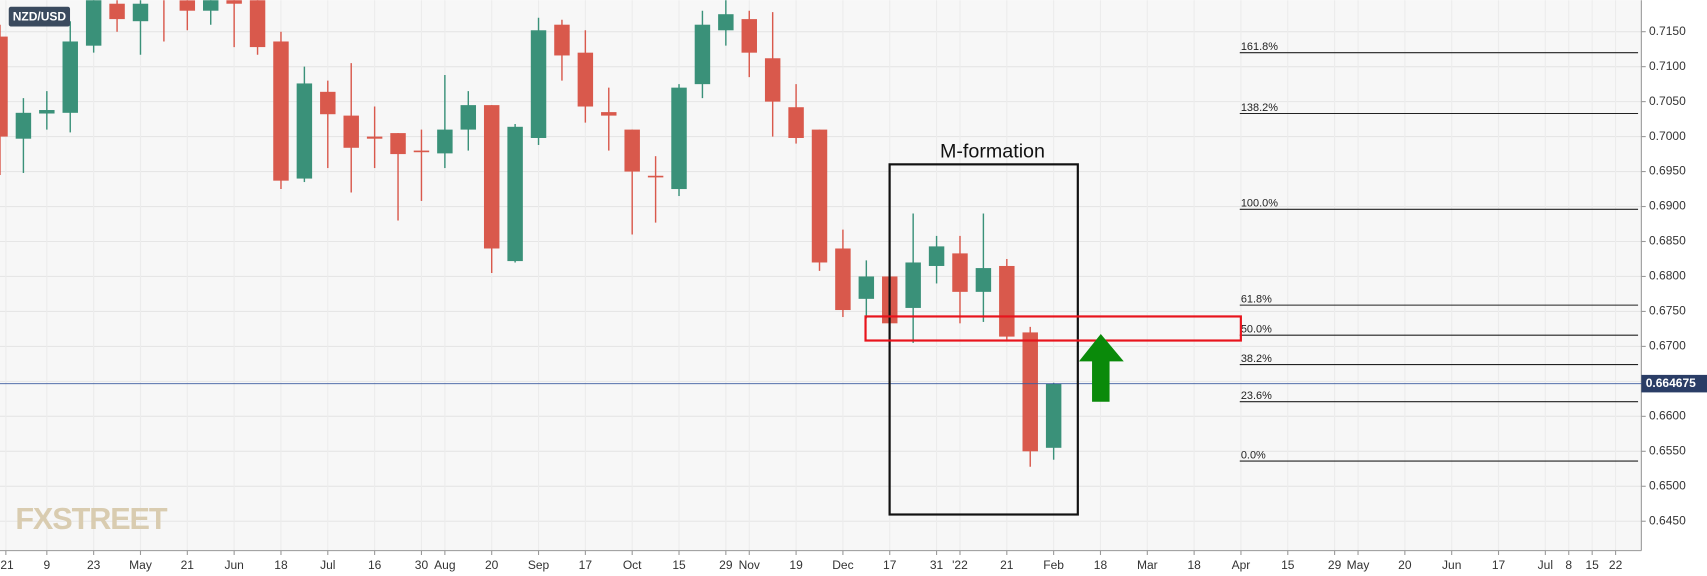 The image size is (1707, 576). What do you see at coordinates (1256, 359) in the screenshot?
I see `fib-label: 38.2%` at bounding box center [1256, 359].